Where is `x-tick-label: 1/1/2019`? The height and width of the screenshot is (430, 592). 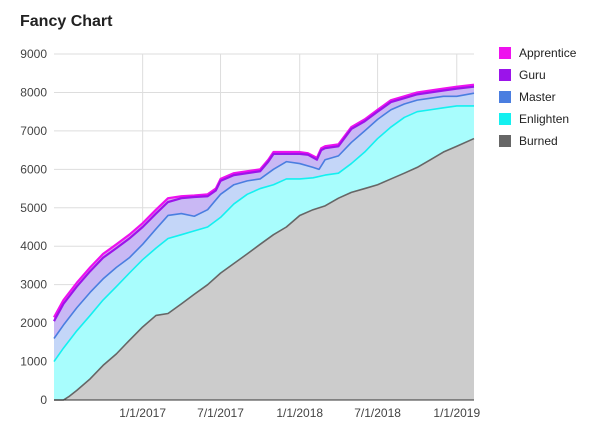
x-tick-label: 1/1/2019 is located at coordinates (456, 413).